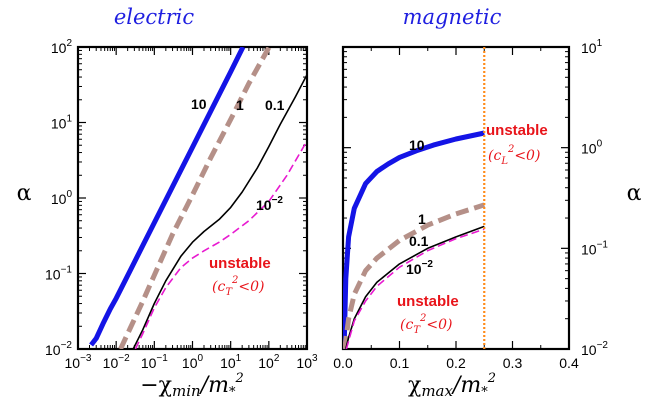 This screenshot has width=665, height=405. I want to click on chart-title-magnetic: magnetic, so click(452, 17).